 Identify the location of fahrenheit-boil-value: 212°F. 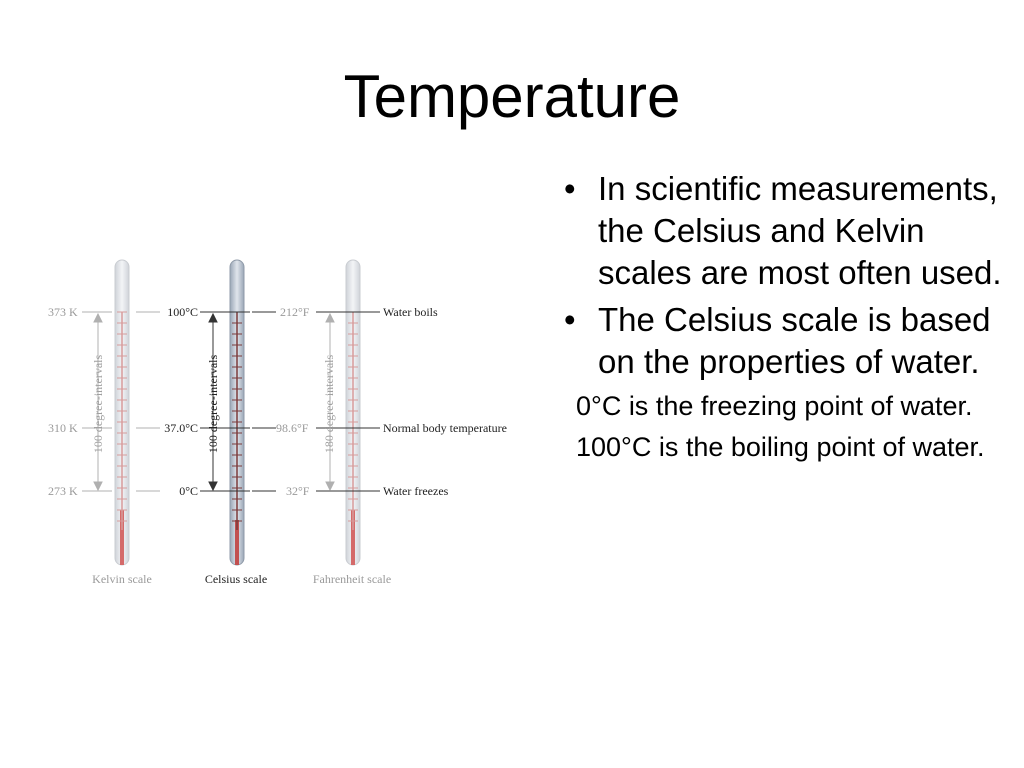
(295, 312).